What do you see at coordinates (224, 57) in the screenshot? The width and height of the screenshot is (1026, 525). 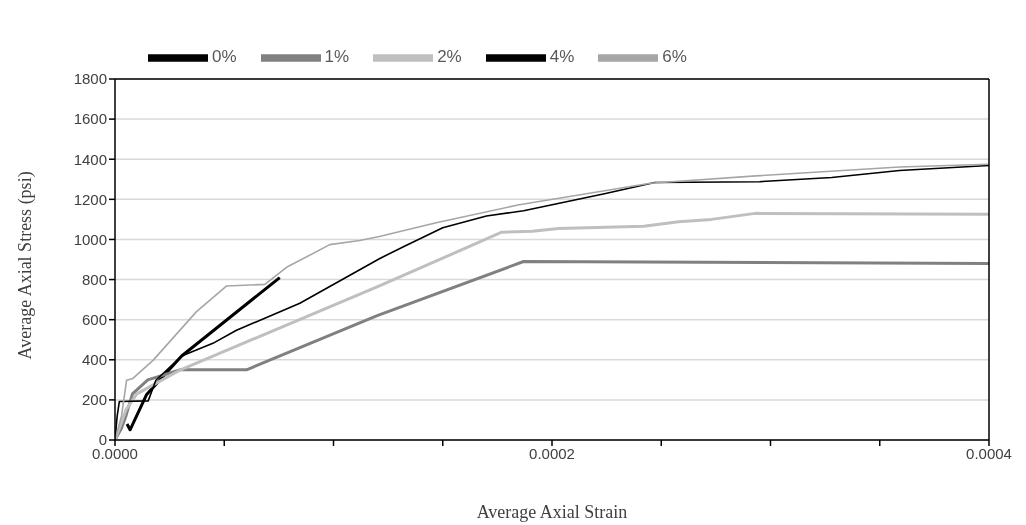 I see `legend-label: 0%` at bounding box center [224, 57].